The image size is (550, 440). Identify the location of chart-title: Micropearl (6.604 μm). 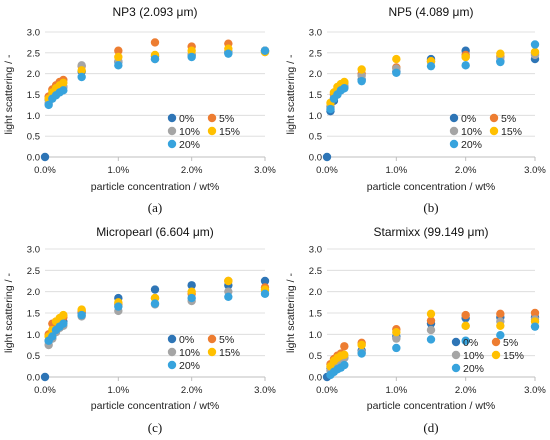
(155, 232).